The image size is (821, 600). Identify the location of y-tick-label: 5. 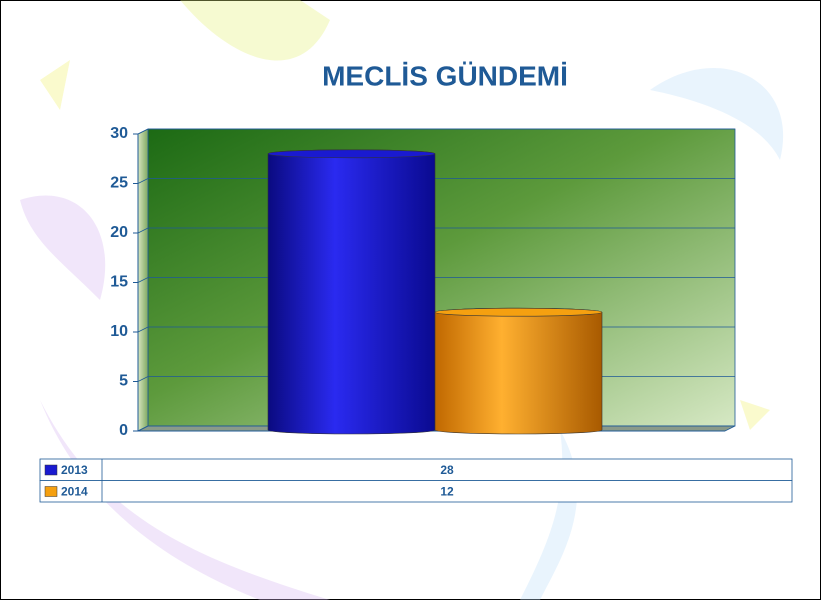
(123, 381).